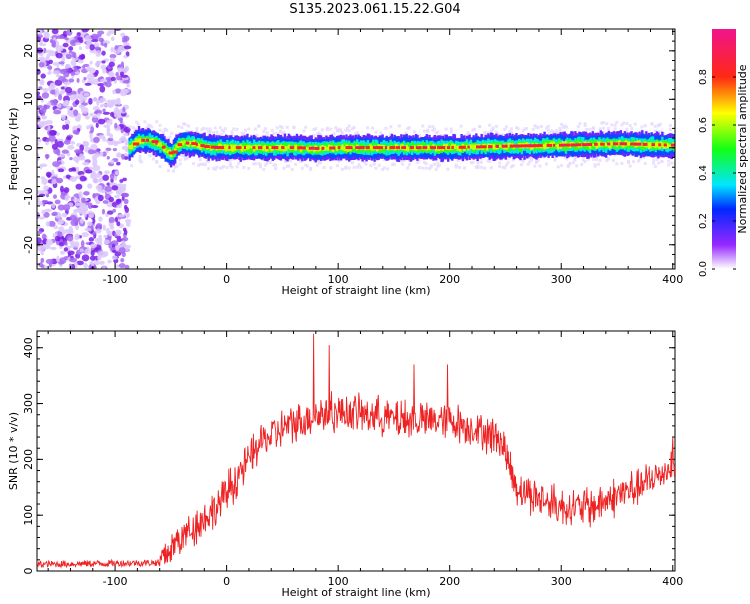 The width and height of the screenshot is (750, 604). Describe the element at coordinates (28, 245) in the screenshot. I see `spectrogram-ytick-label: -20` at that location.